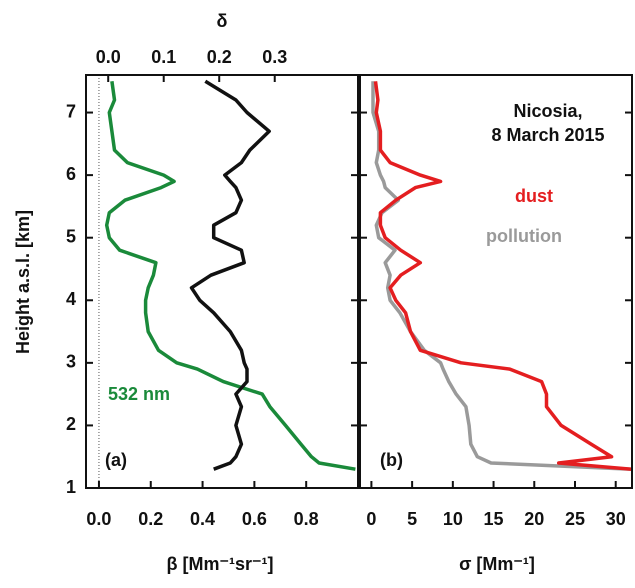 The height and width of the screenshot is (588, 635). Describe the element at coordinates (254, 519) in the screenshot. I see `x-tick-label: 0.6` at that location.